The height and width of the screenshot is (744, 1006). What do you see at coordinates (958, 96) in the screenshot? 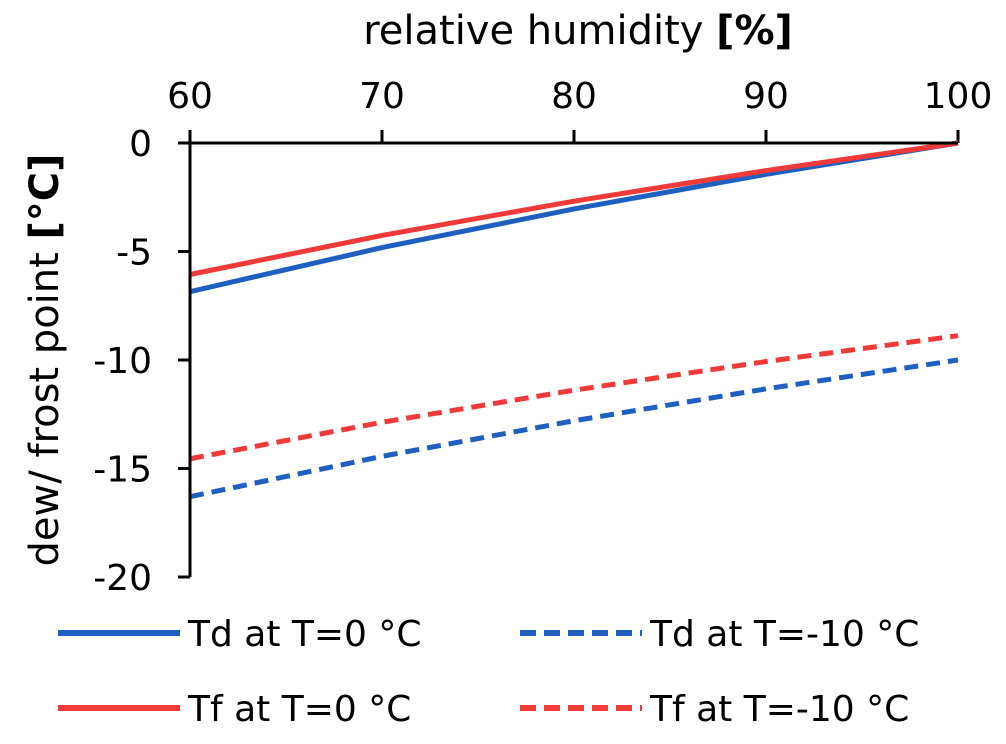
I see `x-tick-label: 100` at bounding box center [958, 96].